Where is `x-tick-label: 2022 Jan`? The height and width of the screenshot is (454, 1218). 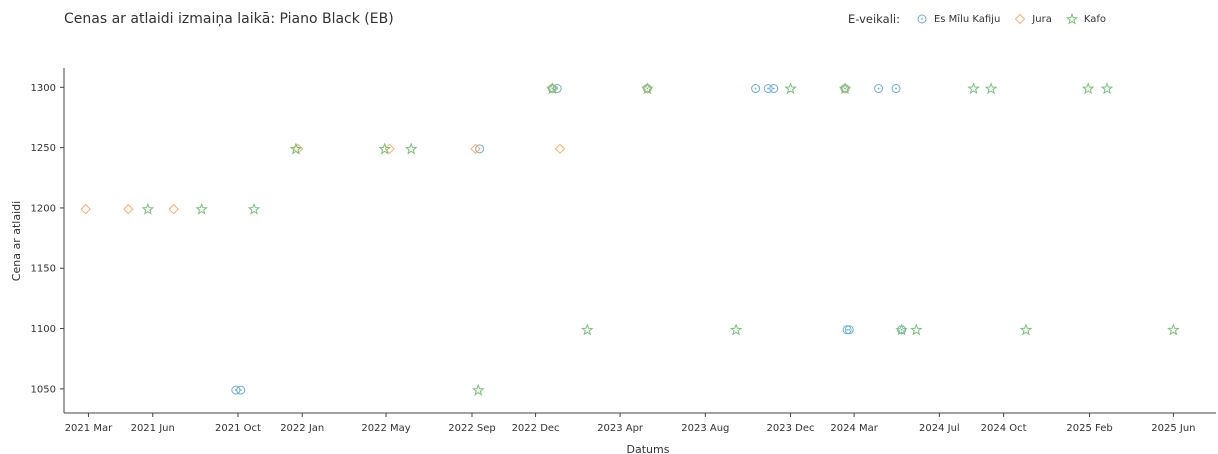
x-tick-label: 2022 Jan is located at coordinates (302, 428).